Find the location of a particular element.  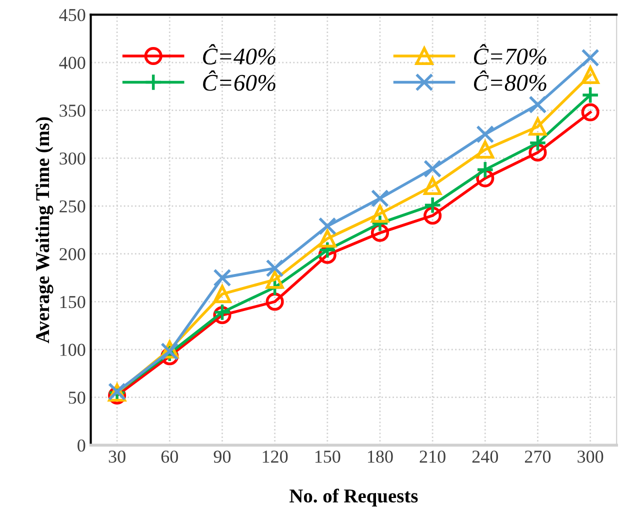

y-tick-label: 450 is located at coordinates (72, 15).